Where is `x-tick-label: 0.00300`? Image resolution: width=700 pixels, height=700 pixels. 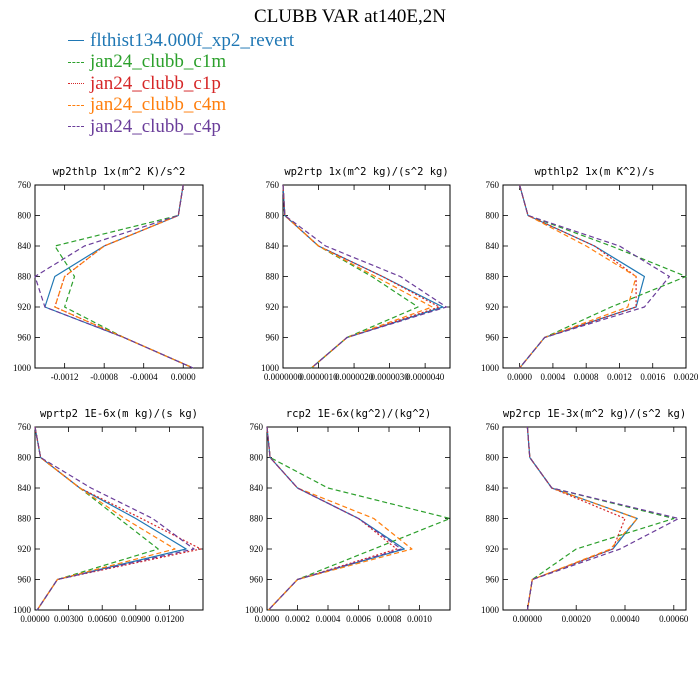 x-tick-label: 0.00300 is located at coordinates (69, 619).